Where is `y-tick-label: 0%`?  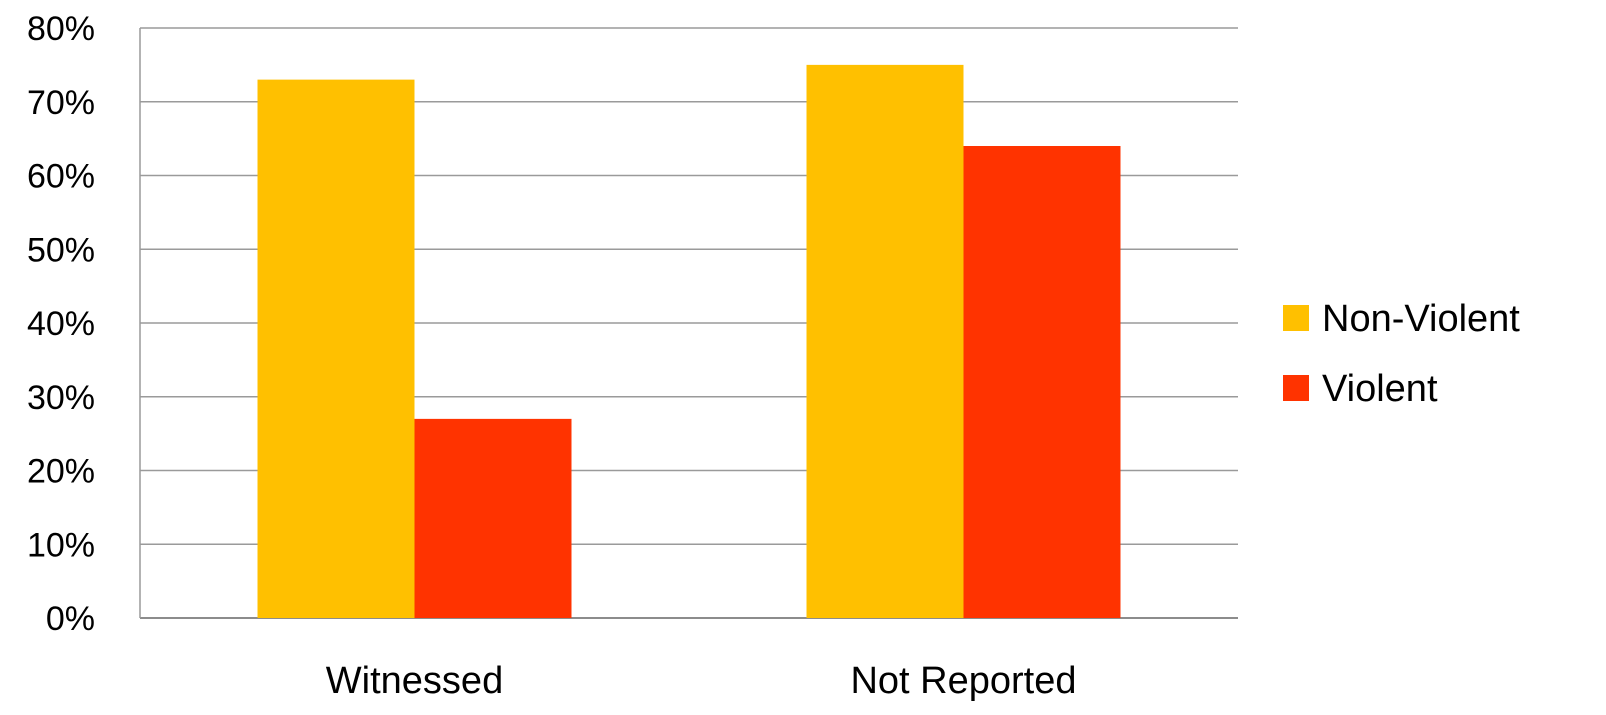
y-tick-label: 0% is located at coordinates (70, 619).